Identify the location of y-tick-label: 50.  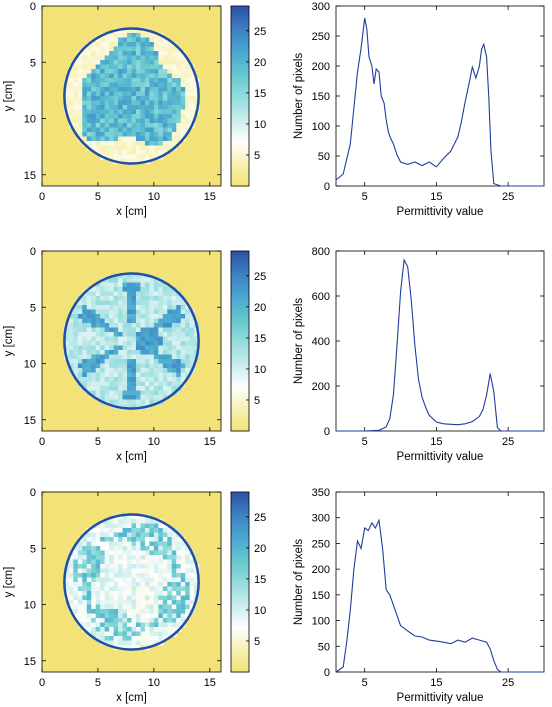
(324, 647).